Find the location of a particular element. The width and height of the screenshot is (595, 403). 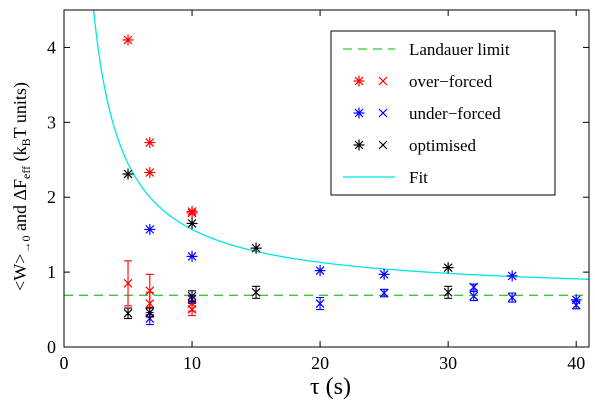

y-tick-label-0: 0 is located at coordinates (51, 347).